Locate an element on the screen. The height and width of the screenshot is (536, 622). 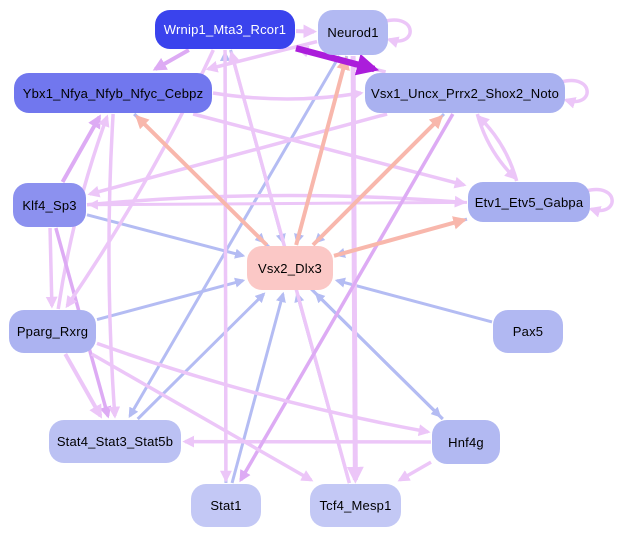
self-loop-edge-vsx1 is located at coordinates (574, 93).